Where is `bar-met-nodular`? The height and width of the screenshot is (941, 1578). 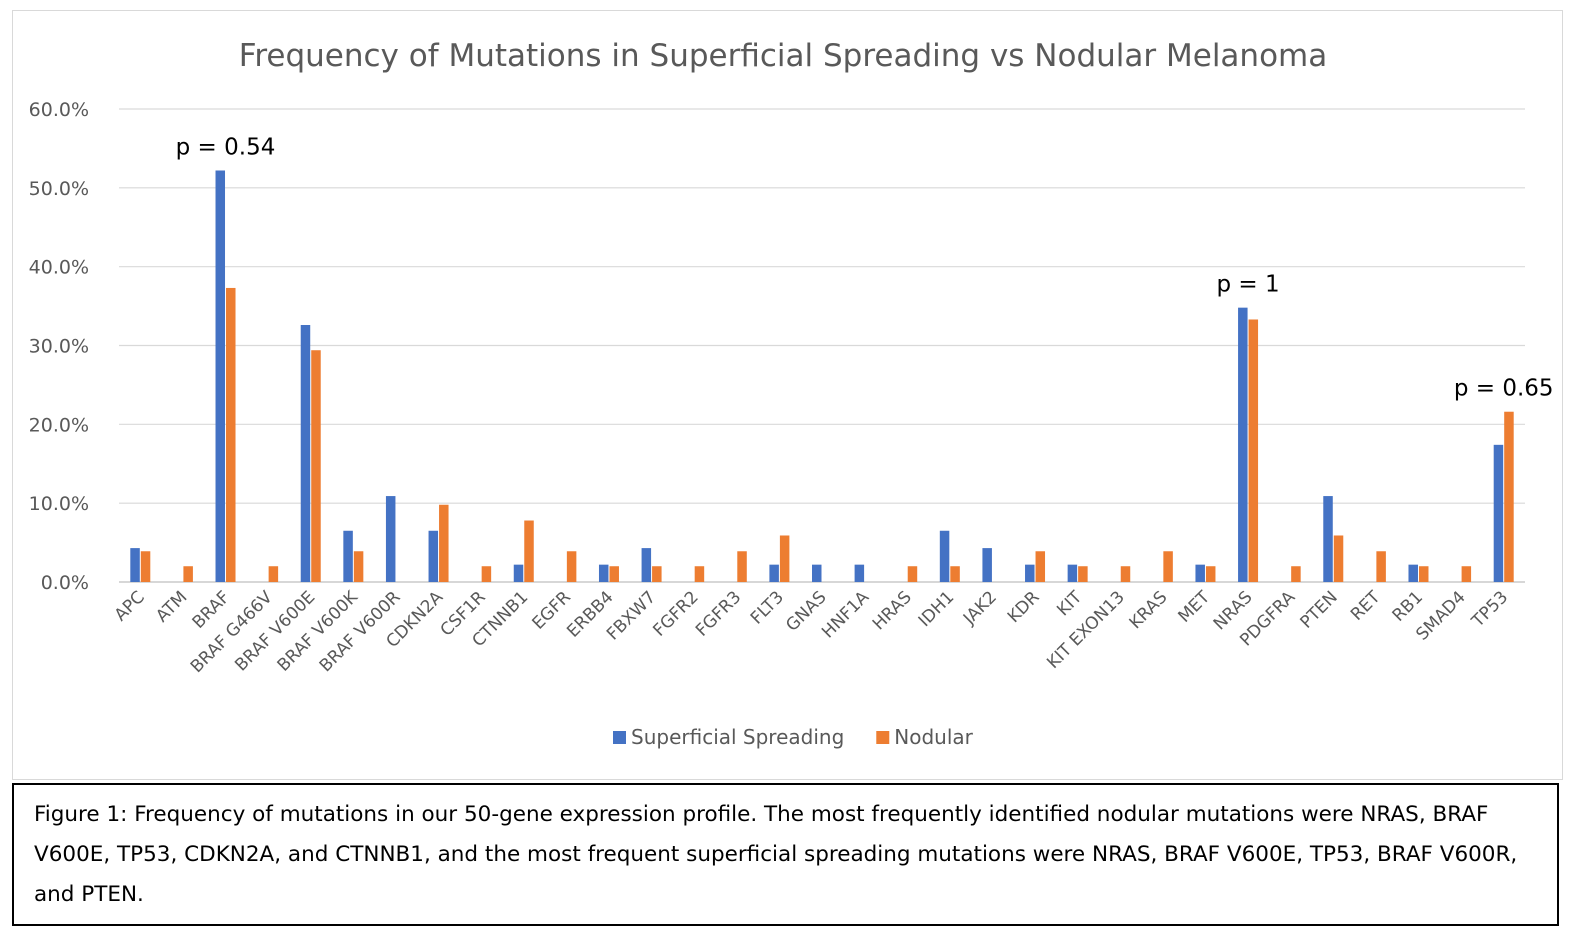 bar-met-nodular is located at coordinates (1210, 574).